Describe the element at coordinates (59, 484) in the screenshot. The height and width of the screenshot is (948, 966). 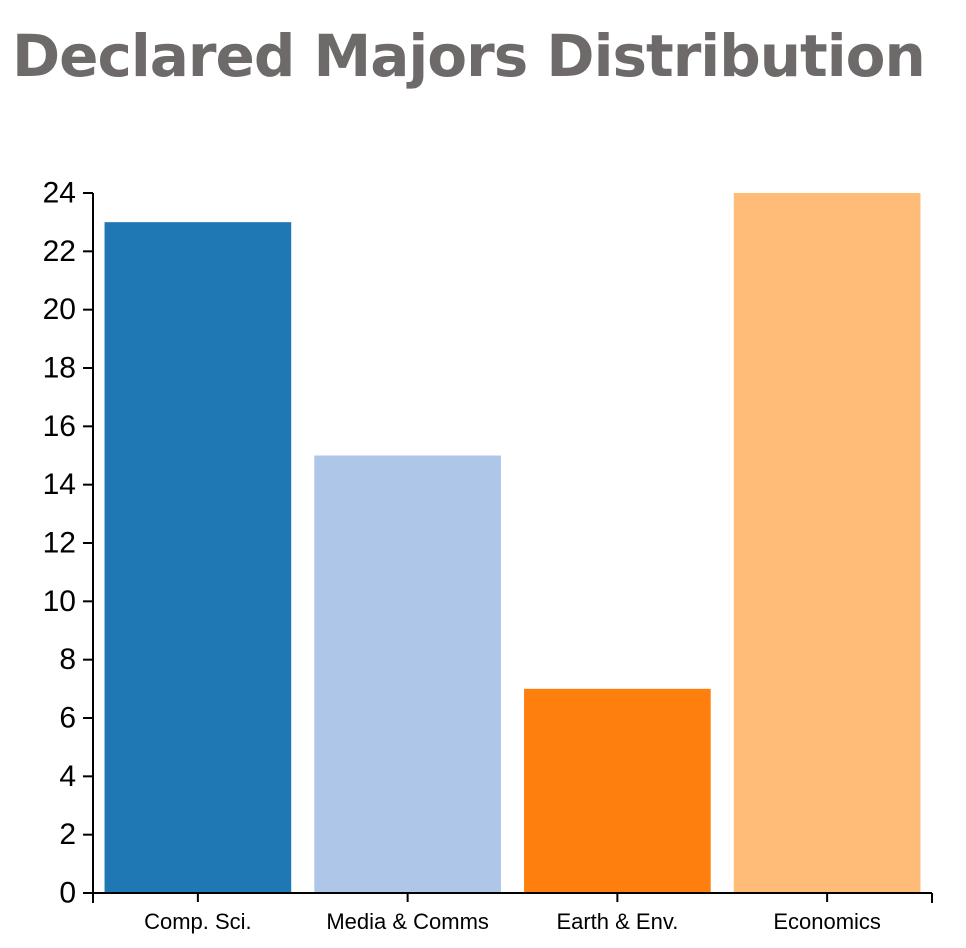
I see `y-tick-label: 14` at that location.